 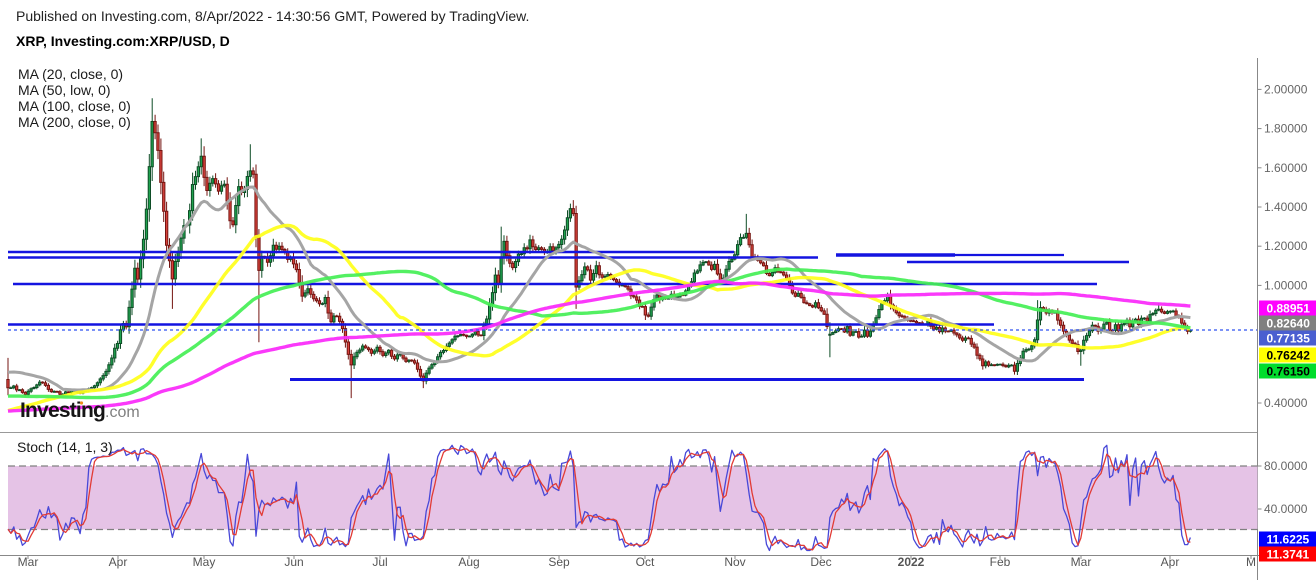 I want to click on svg-text: 11.6225, so click(x=1288, y=540).